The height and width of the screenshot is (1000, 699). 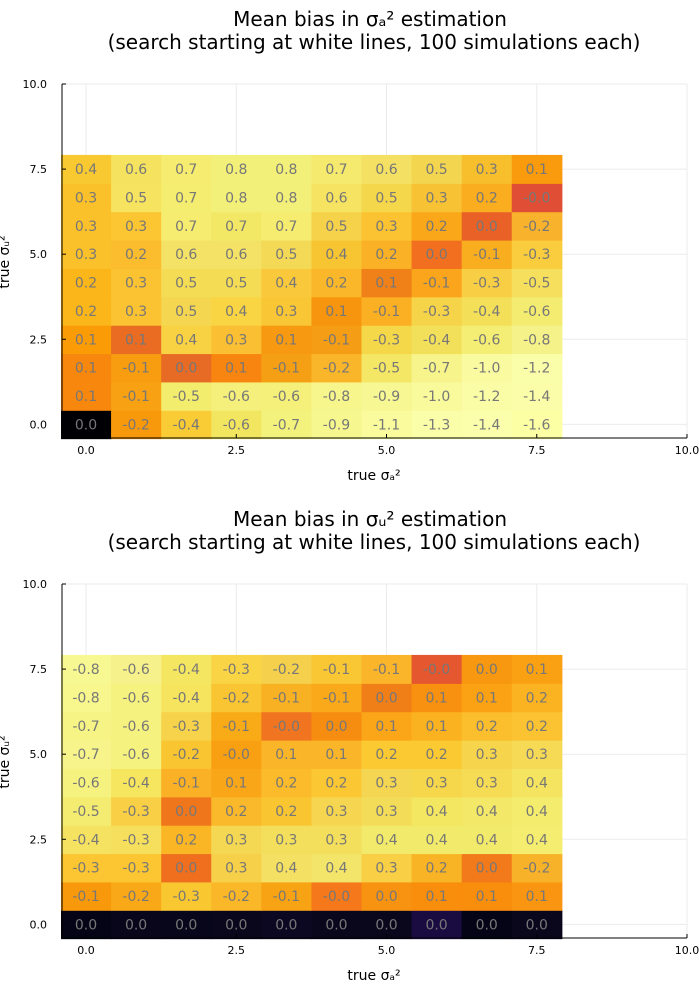 I want to click on cell-label: -1.4, so click(x=486, y=425).